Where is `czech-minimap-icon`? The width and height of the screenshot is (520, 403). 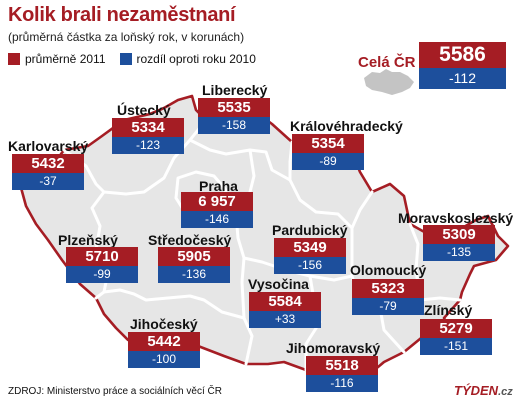 czech-minimap-icon is located at coordinates (389, 82).